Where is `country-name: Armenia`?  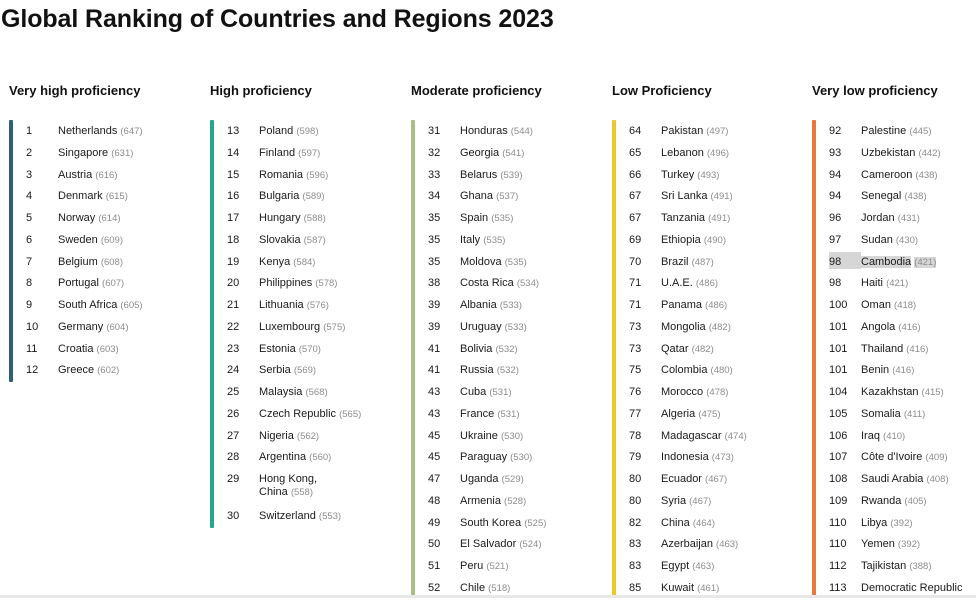
country-name: Armenia is located at coordinates (480, 500).